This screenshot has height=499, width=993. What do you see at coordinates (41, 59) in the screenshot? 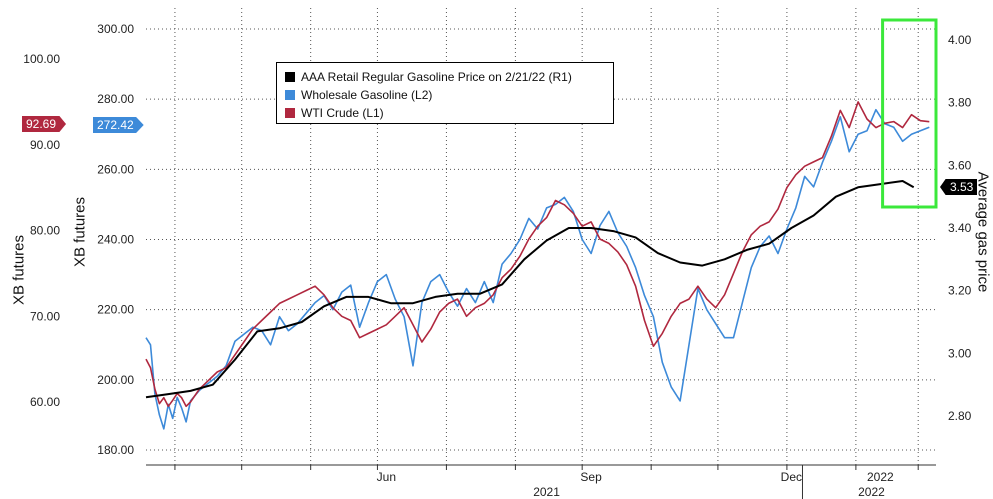
I see `tick-label-left1: 100.00` at bounding box center [41, 59].